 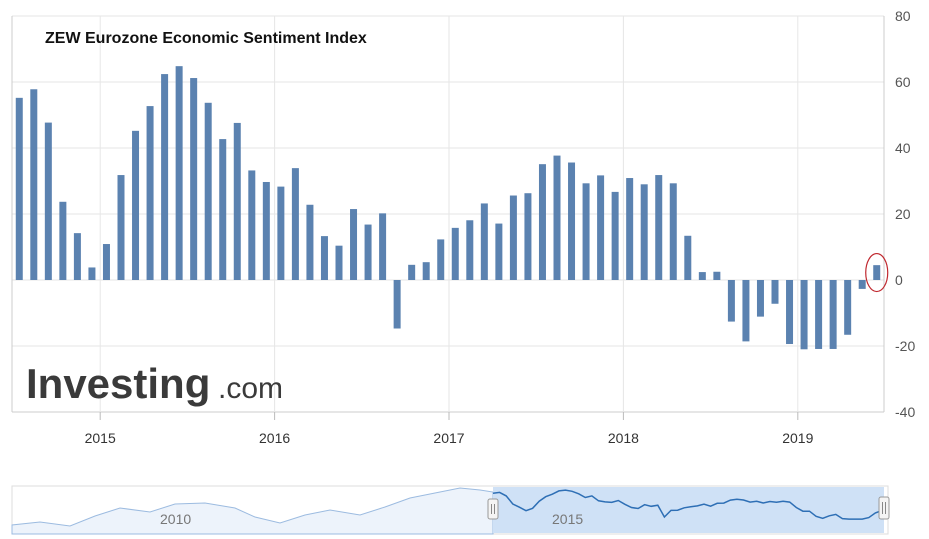 I want to click on latest-value-highlight-ring, so click(x=877, y=272).